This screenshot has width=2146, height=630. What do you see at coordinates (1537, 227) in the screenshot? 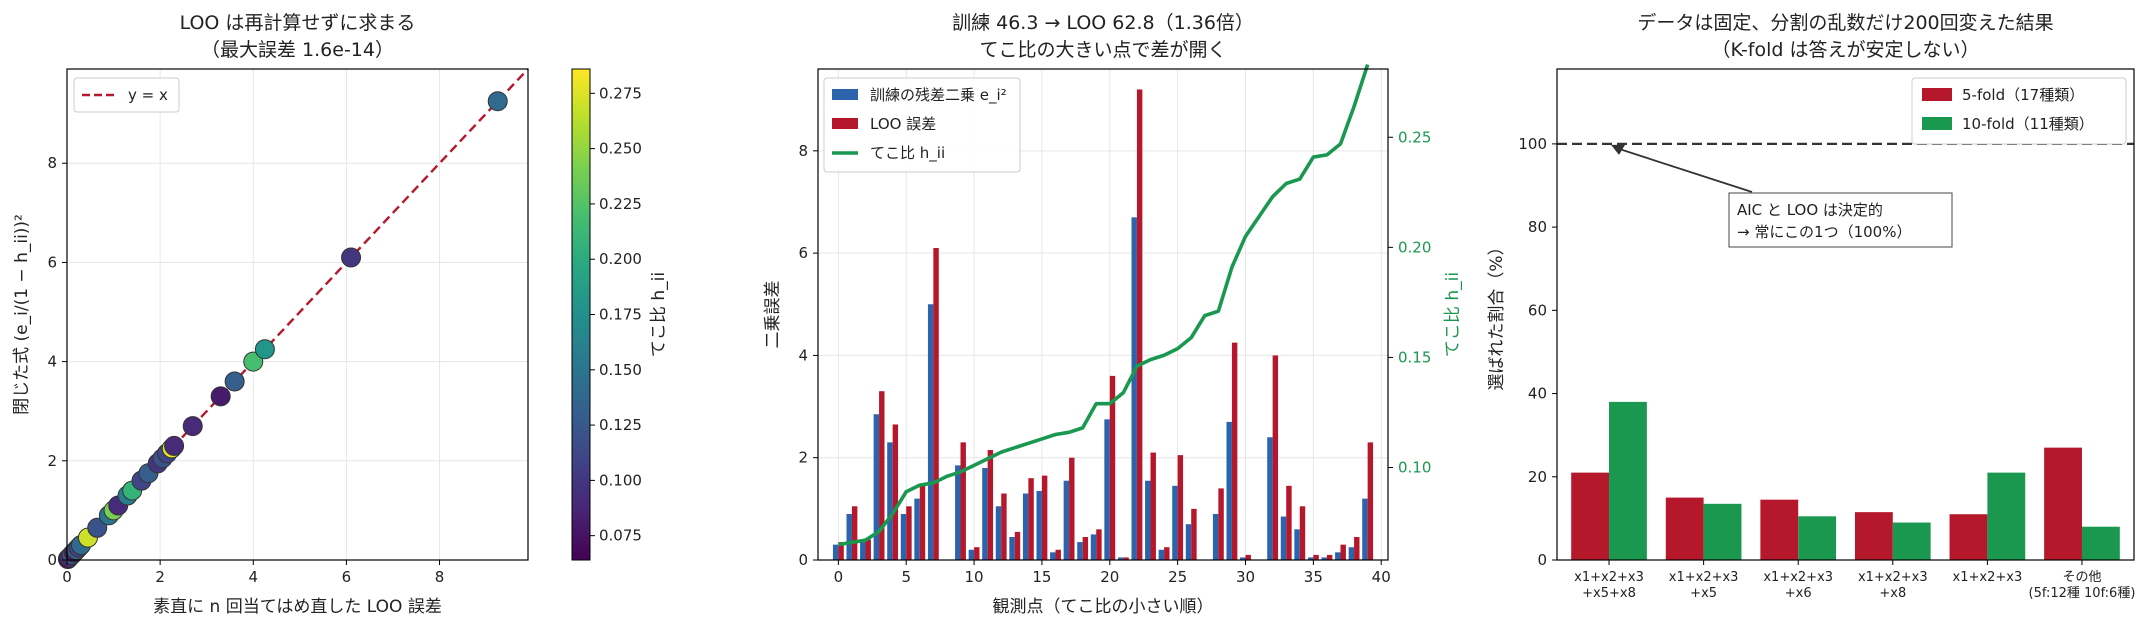
I see `y-tick-label: 80` at bounding box center [1537, 227].